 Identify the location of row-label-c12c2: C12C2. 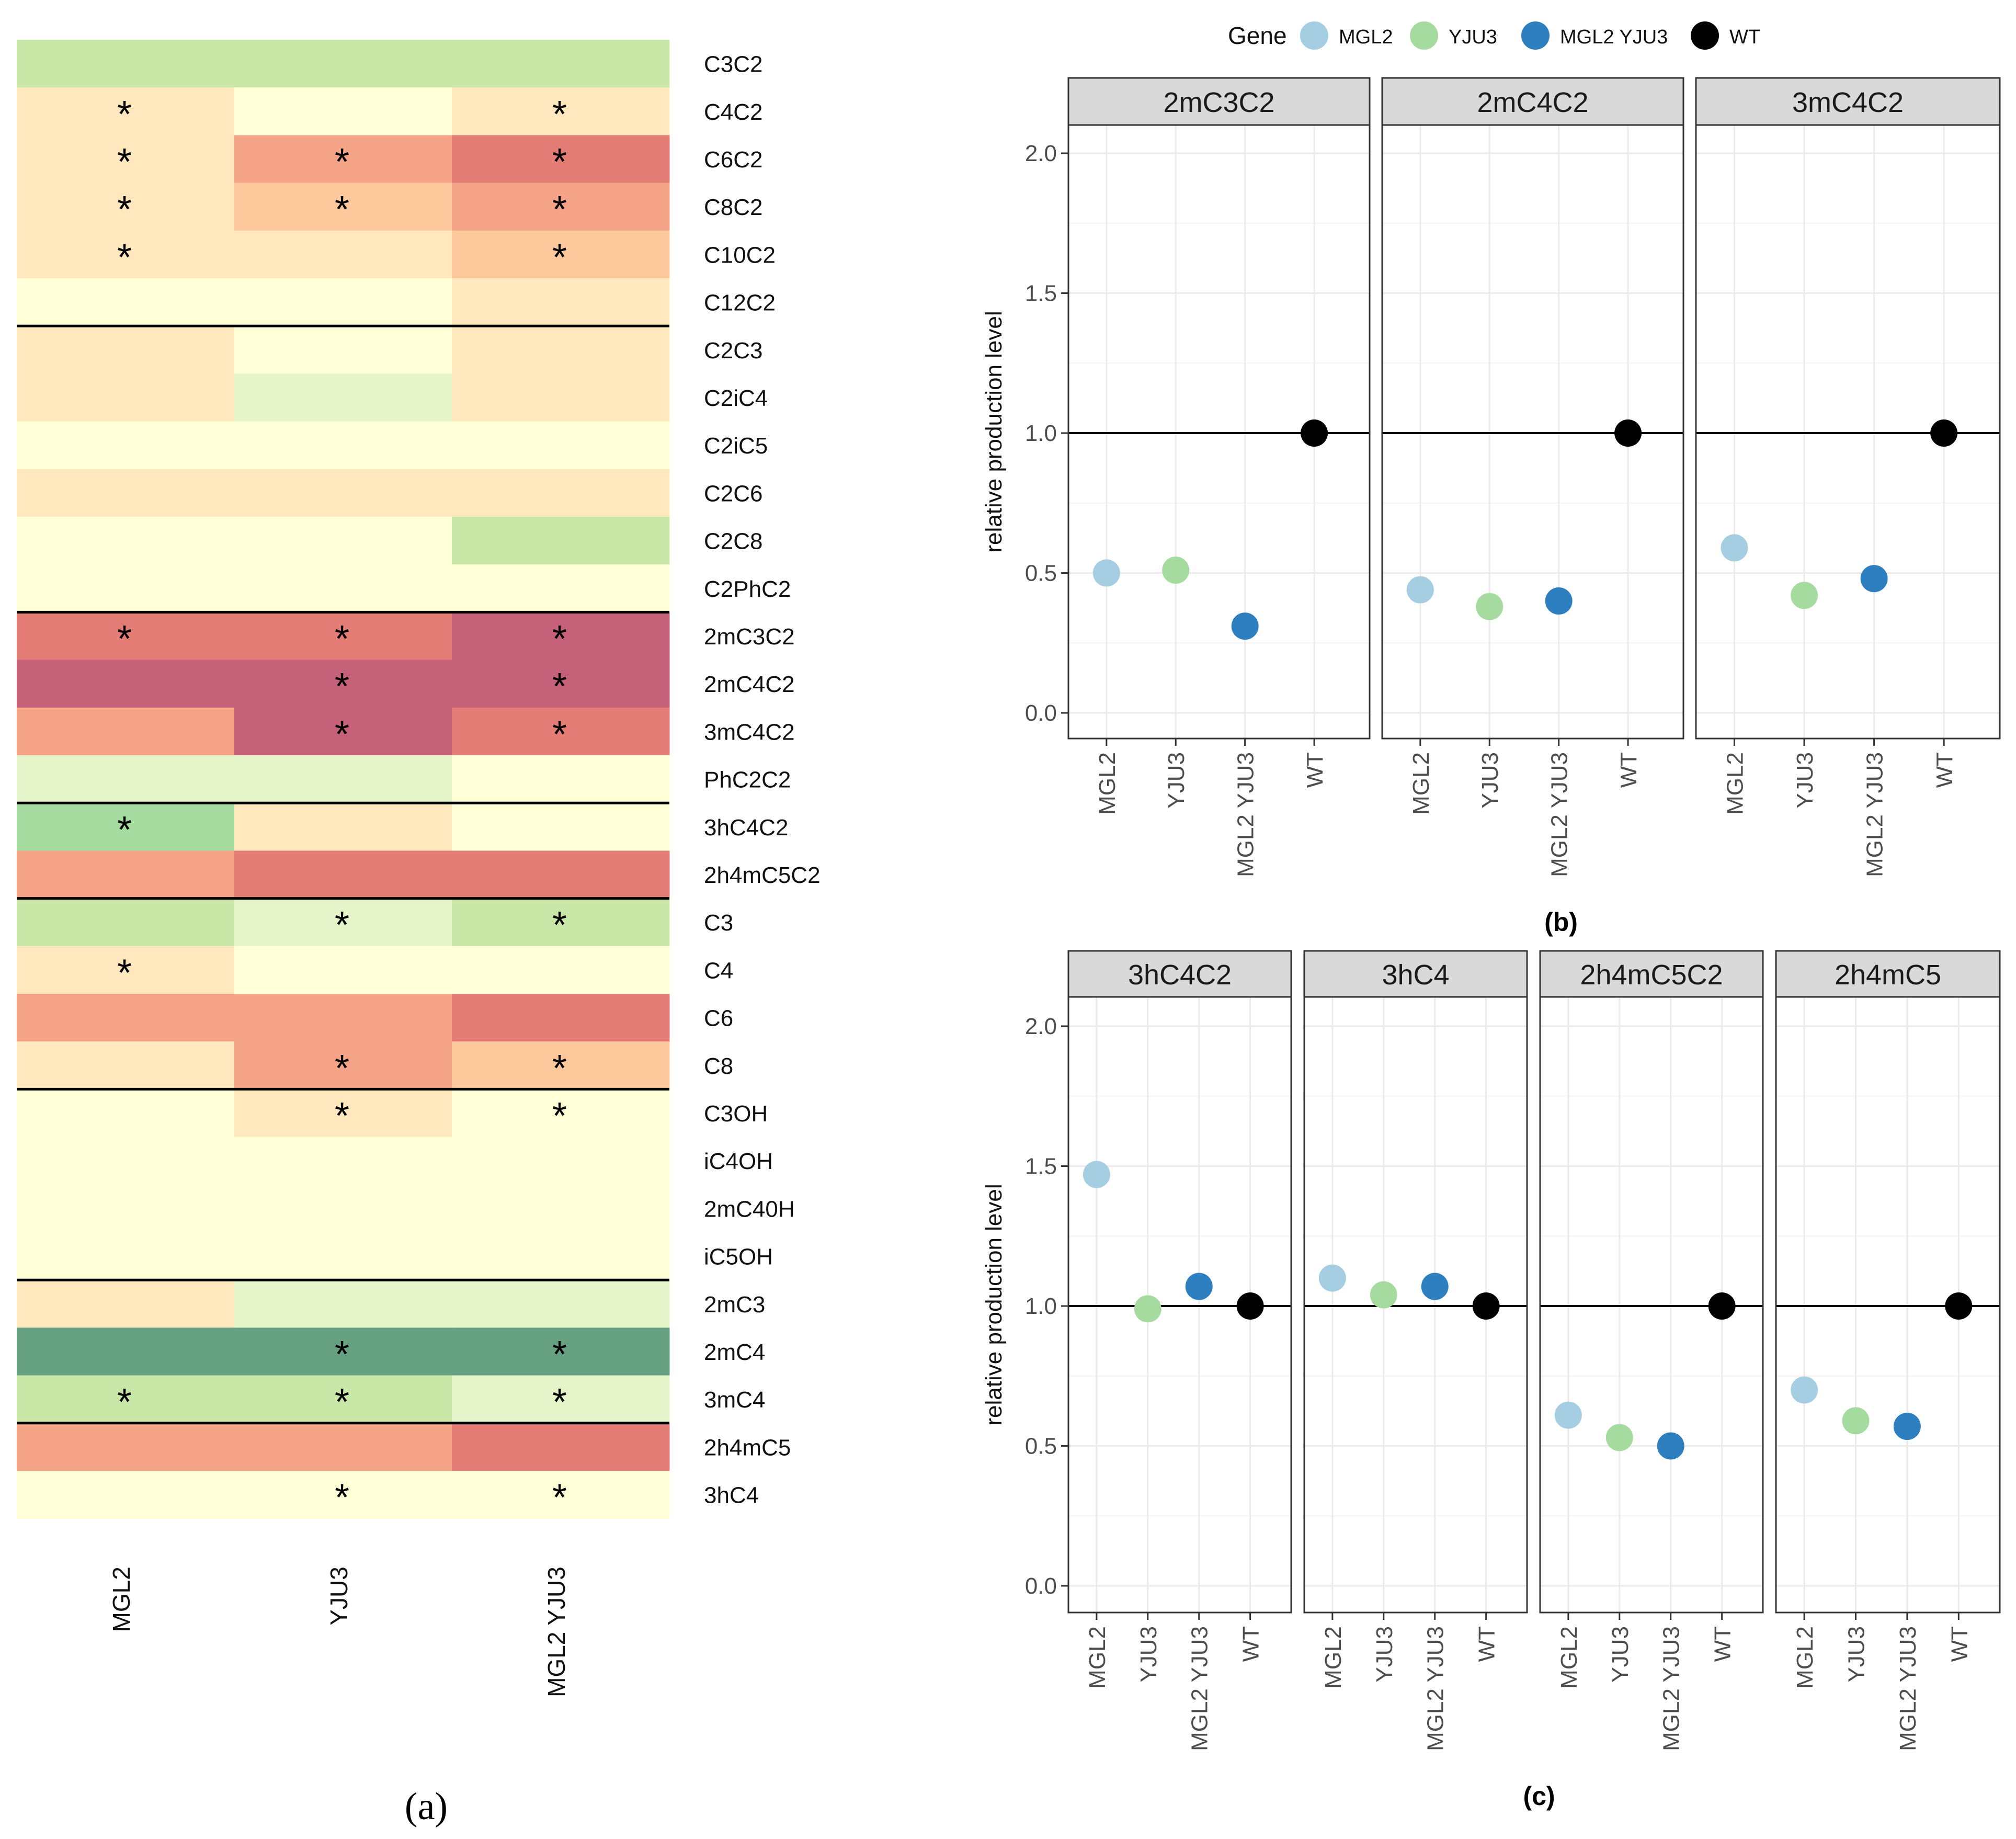
(740, 303).